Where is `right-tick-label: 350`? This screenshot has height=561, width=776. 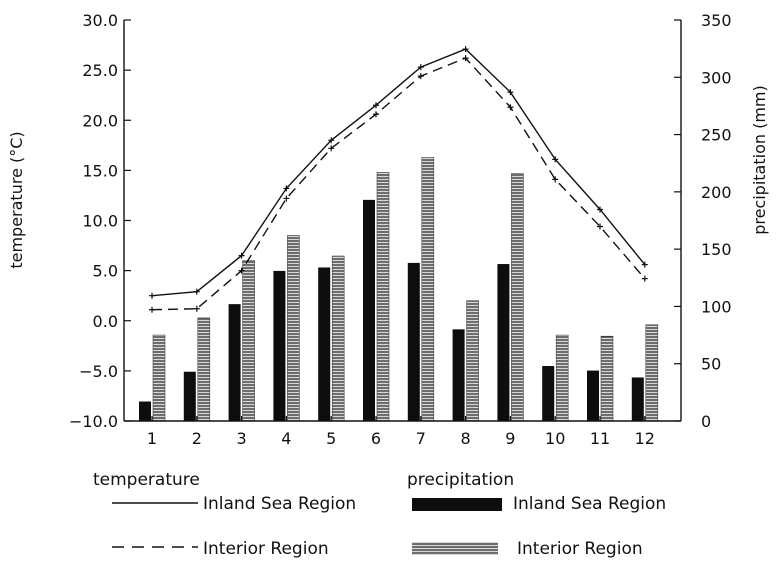
right-tick-label: 350 is located at coordinates (716, 20).